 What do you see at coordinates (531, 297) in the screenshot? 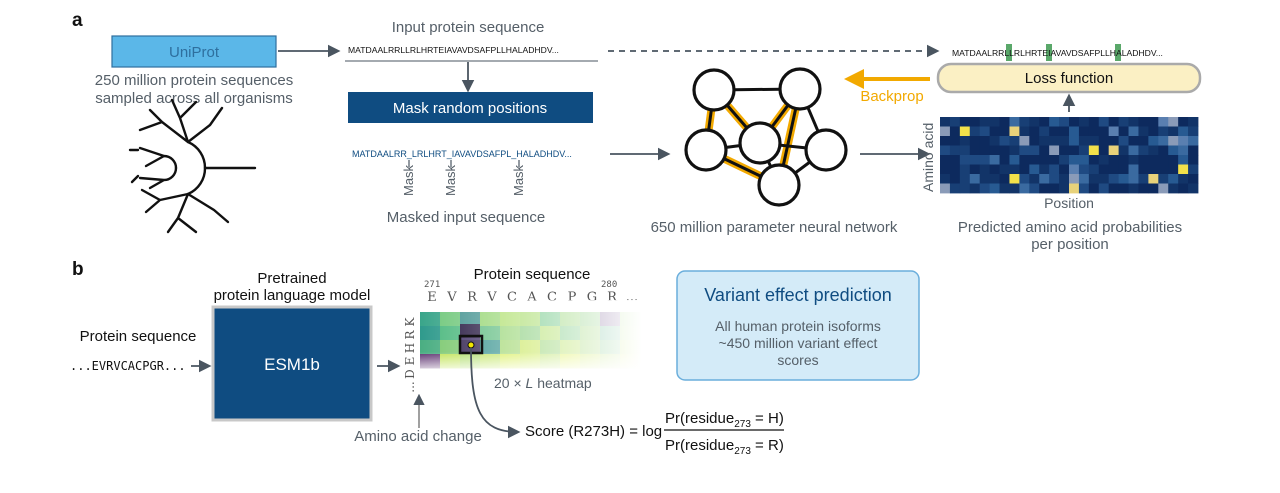
I see `residue-label: A` at bounding box center [531, 297].